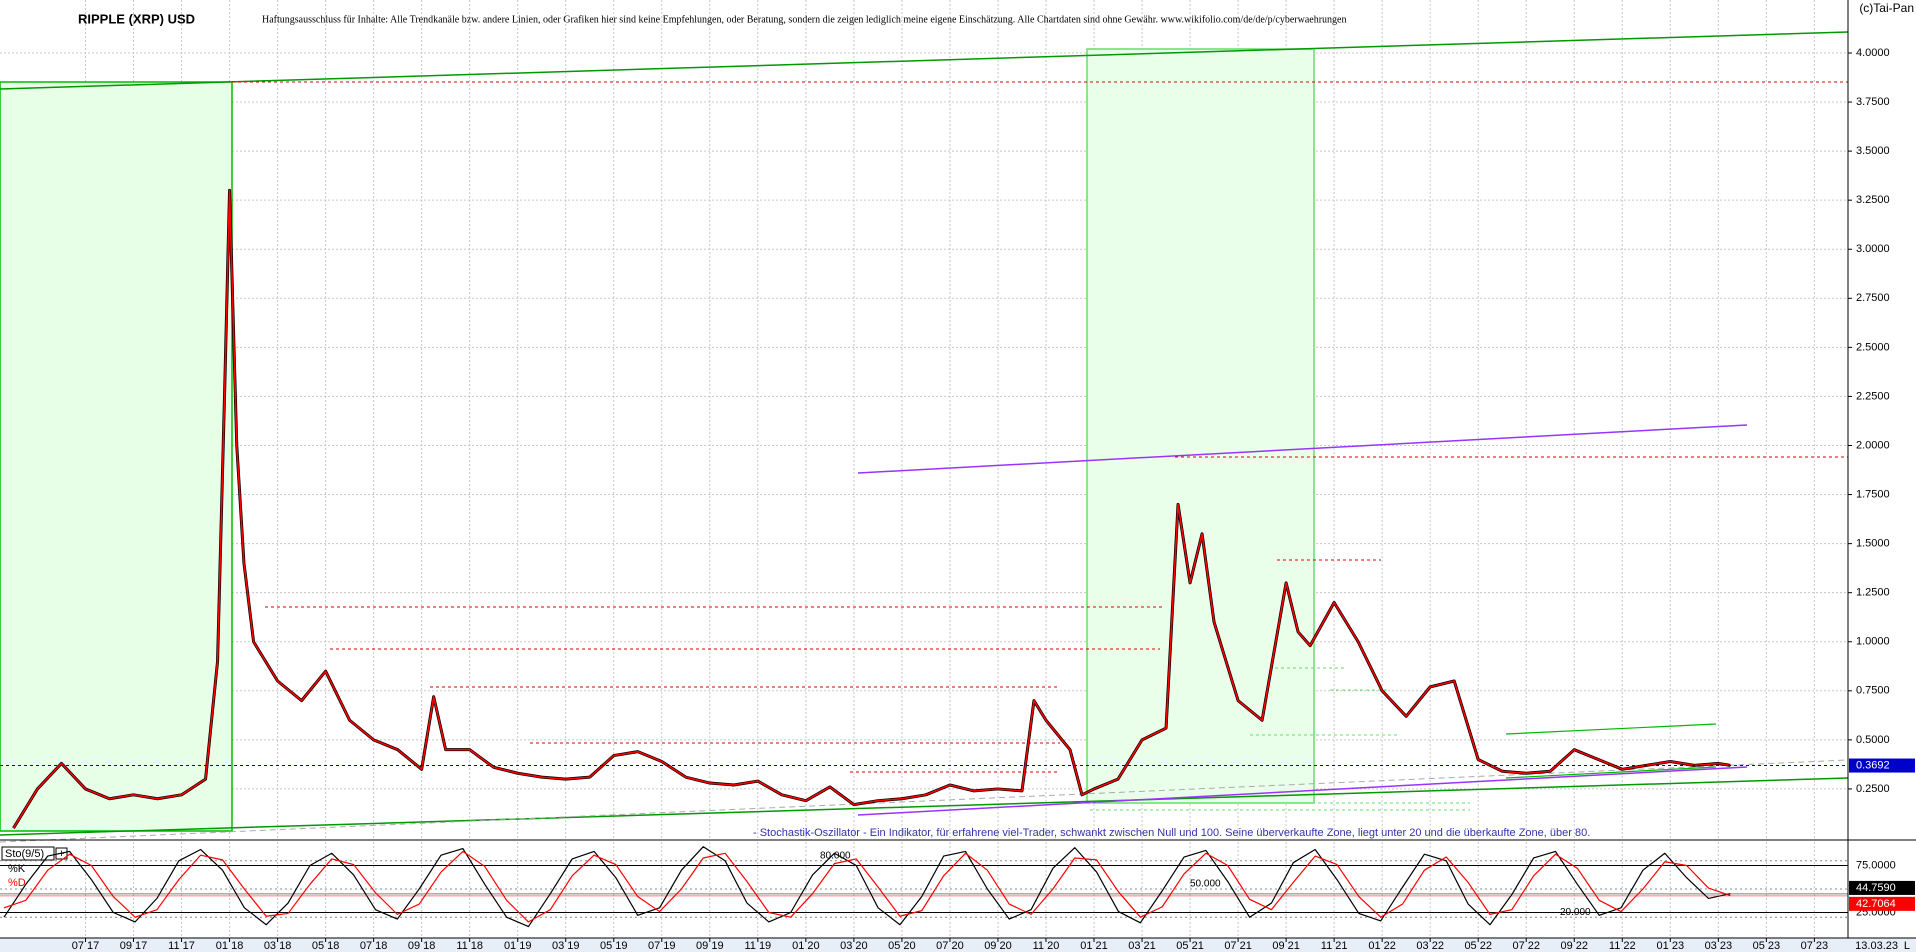 This screenshot has height=952, width=1916. I want to click on x-tick-label: 11 22, so click(1622, 946).